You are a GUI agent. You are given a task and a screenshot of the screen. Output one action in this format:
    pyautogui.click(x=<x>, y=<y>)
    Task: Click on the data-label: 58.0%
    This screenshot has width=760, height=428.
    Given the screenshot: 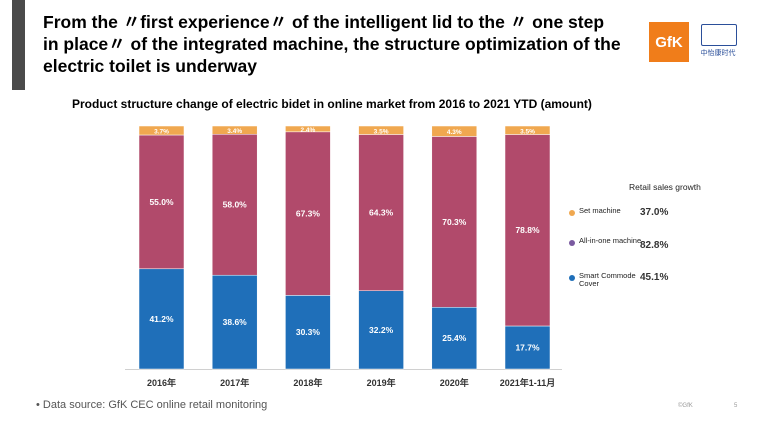 What is the action you would take?
    pyautogui.click(x=235, y=205)
    